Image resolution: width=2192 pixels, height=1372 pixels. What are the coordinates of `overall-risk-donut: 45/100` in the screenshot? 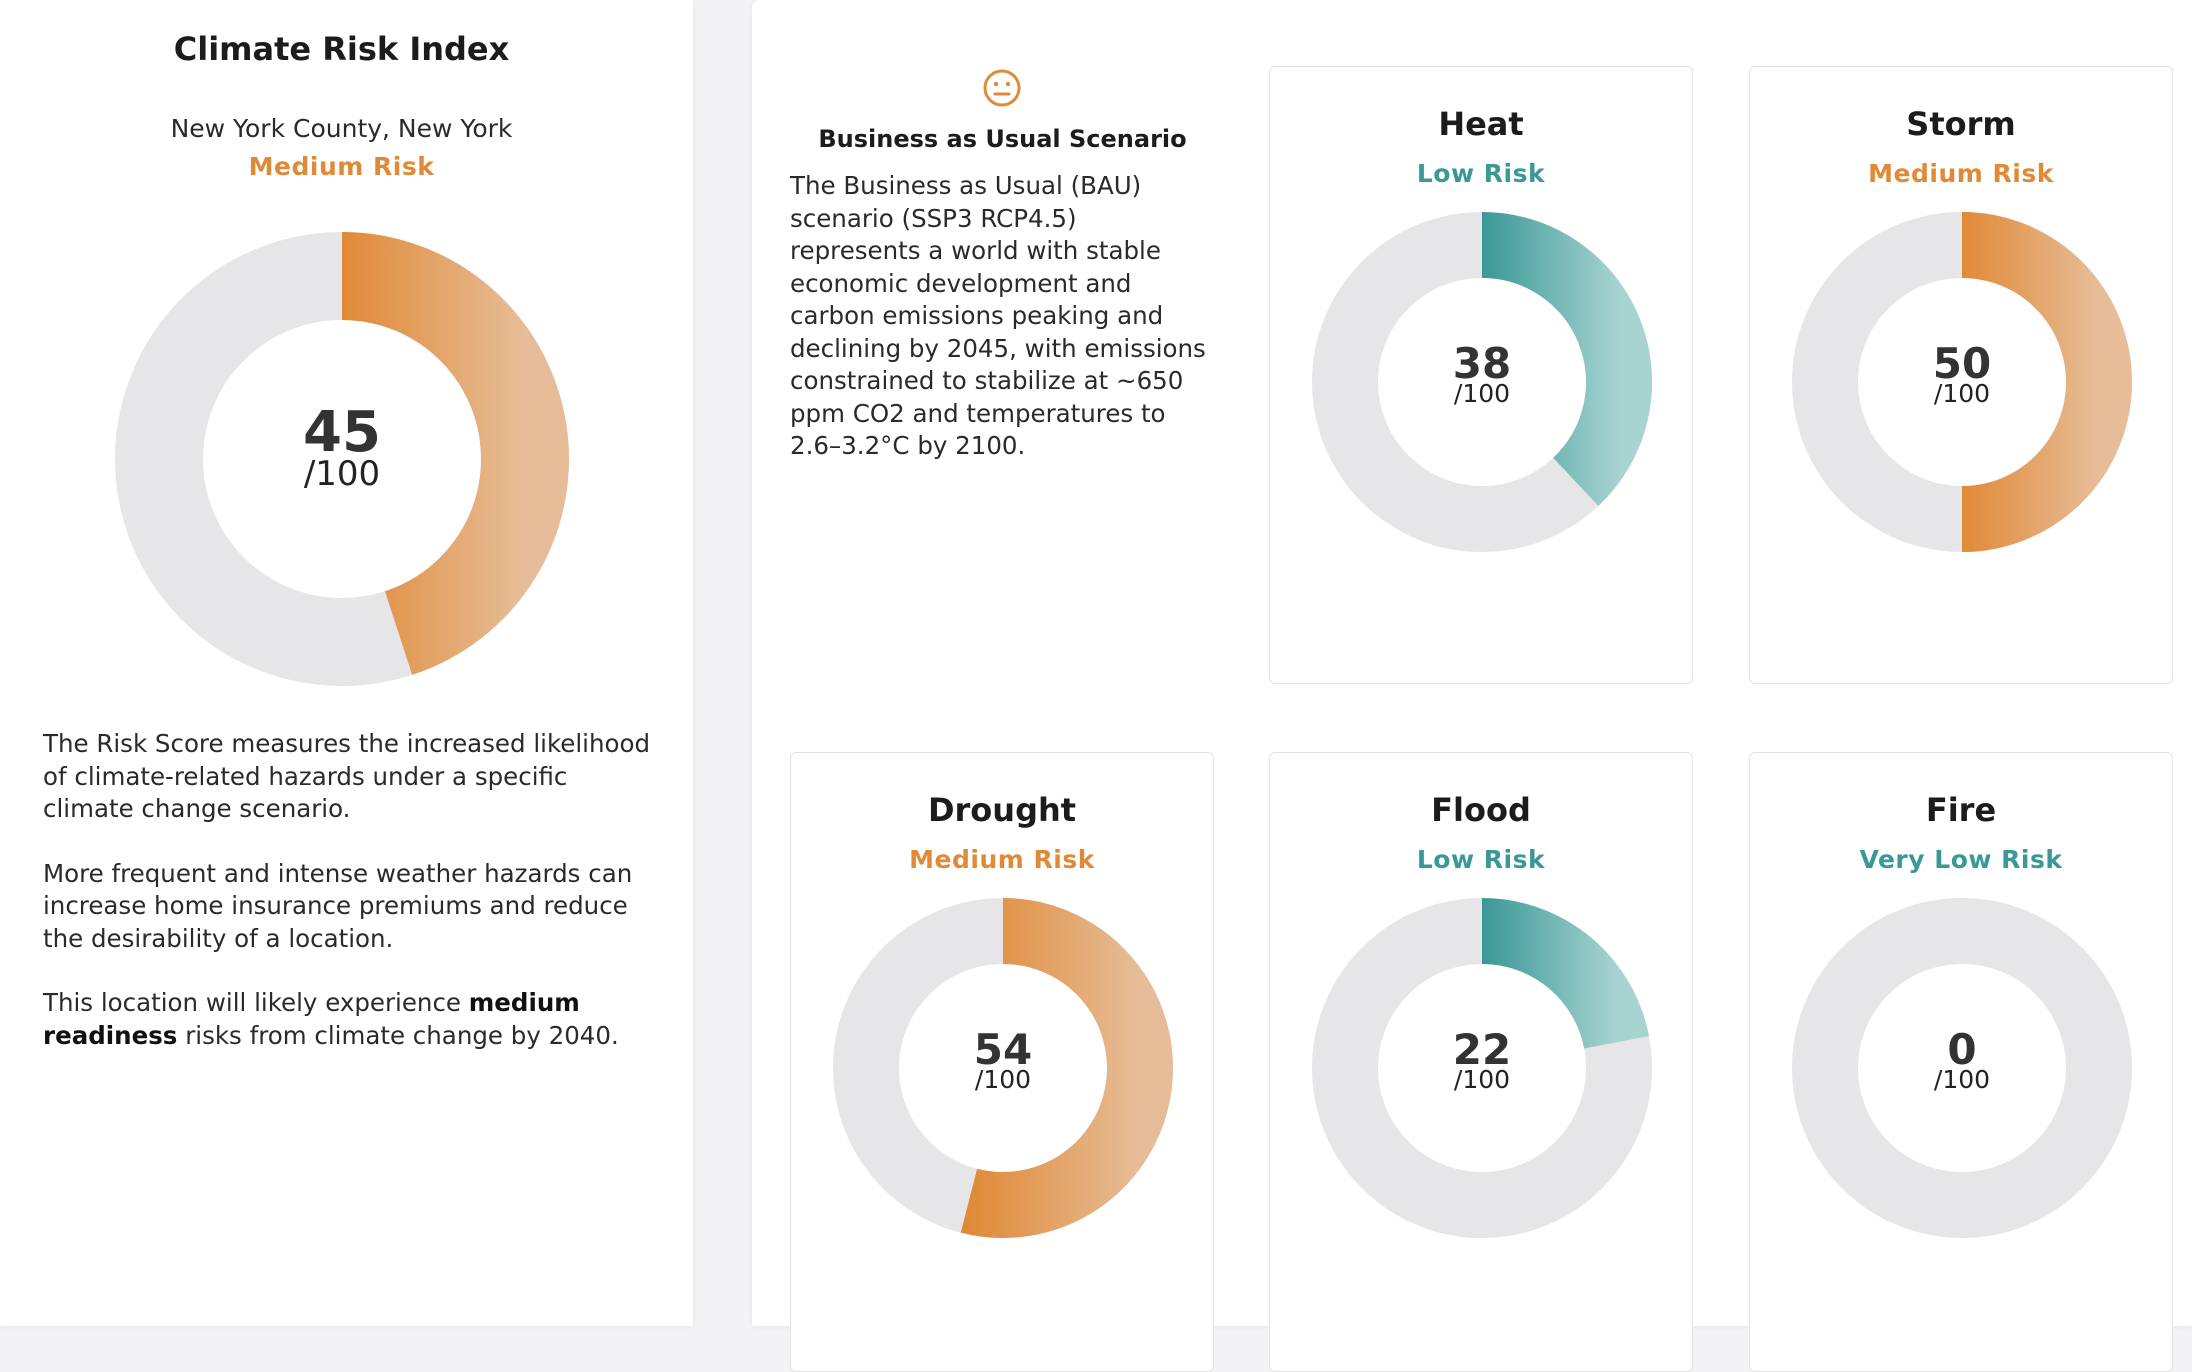 It's located at (342, 459).